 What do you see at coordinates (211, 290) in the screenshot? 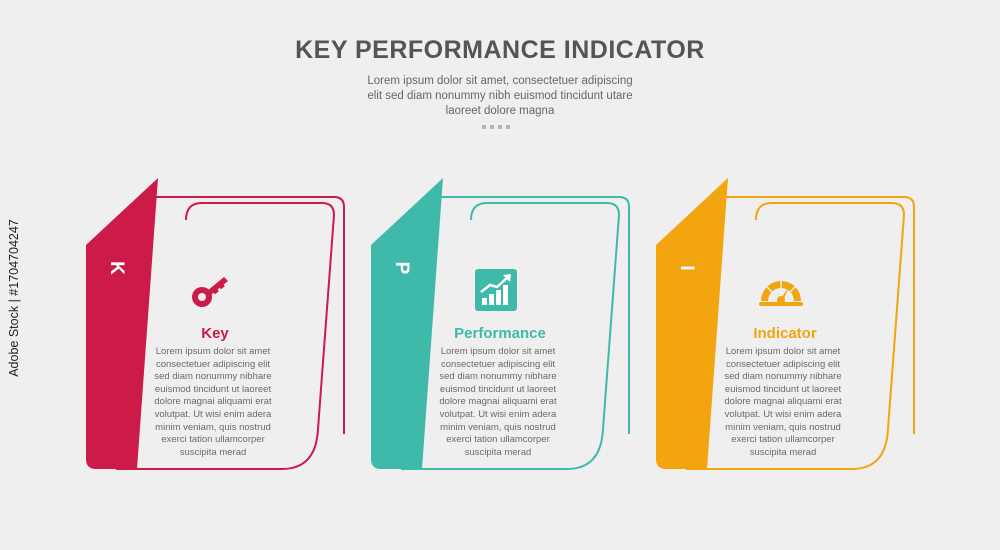
I see `key-icon` at bounding box center [211, 290].